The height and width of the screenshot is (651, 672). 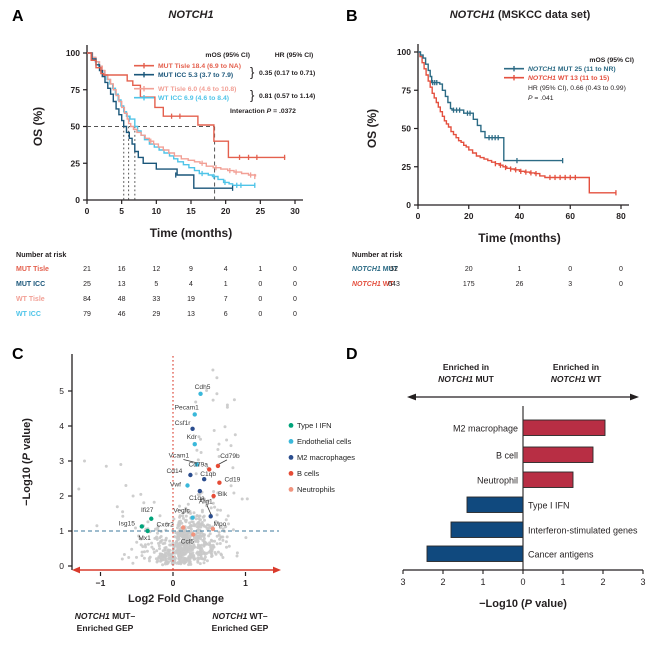 What do you see at coordinates (568, 78) in the screenshot?
I see `legend-entry-notch1-wt: NOTCH1 WT 13 (11 to 15)` at bounding box center [568, 78].